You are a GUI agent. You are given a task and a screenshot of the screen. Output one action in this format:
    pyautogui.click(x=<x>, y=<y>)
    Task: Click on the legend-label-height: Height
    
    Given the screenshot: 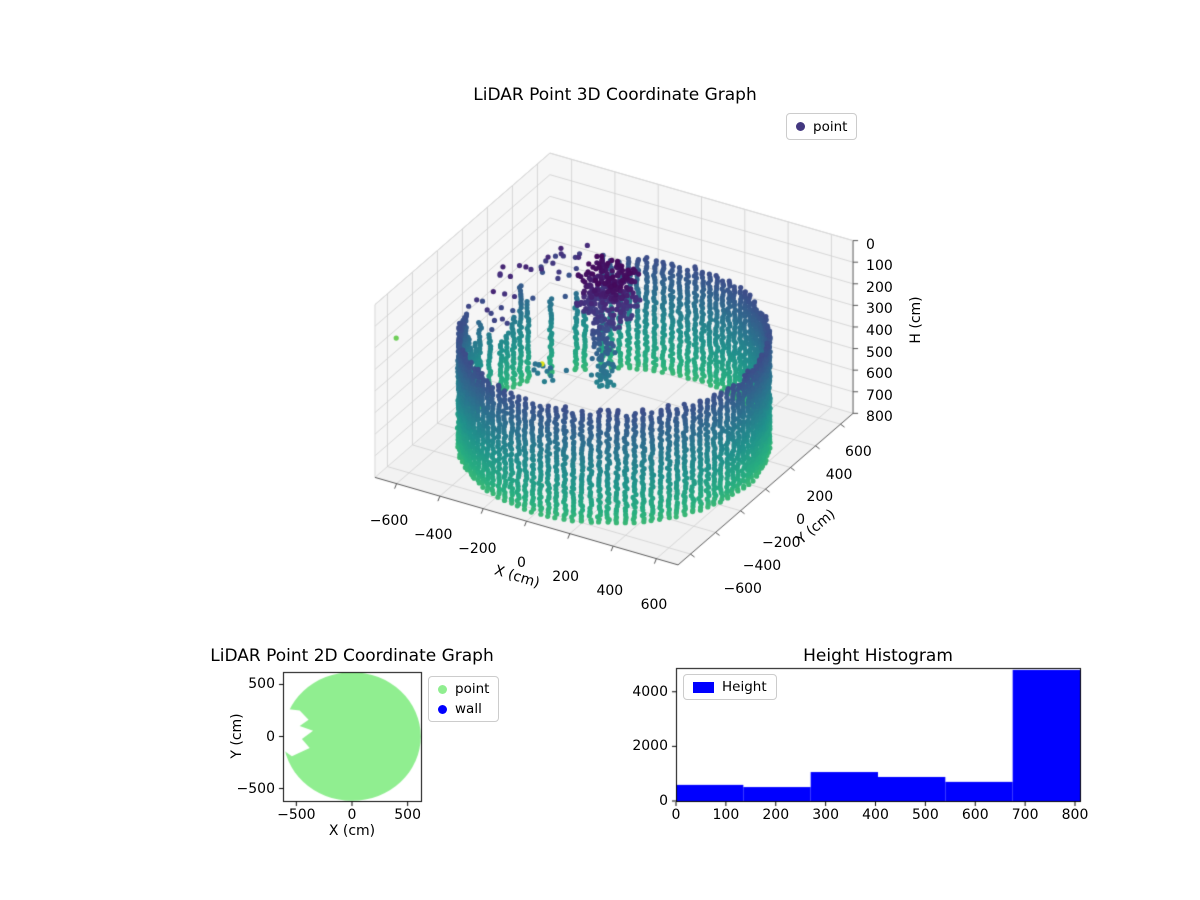 What is the action you would take?
    pyautogui.click(x=744, y=687)
    